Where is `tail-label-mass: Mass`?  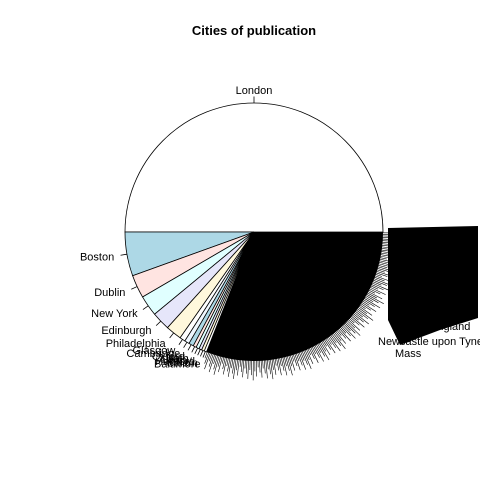
tail-label-mass: Mass is located at coordinates (408, 354).